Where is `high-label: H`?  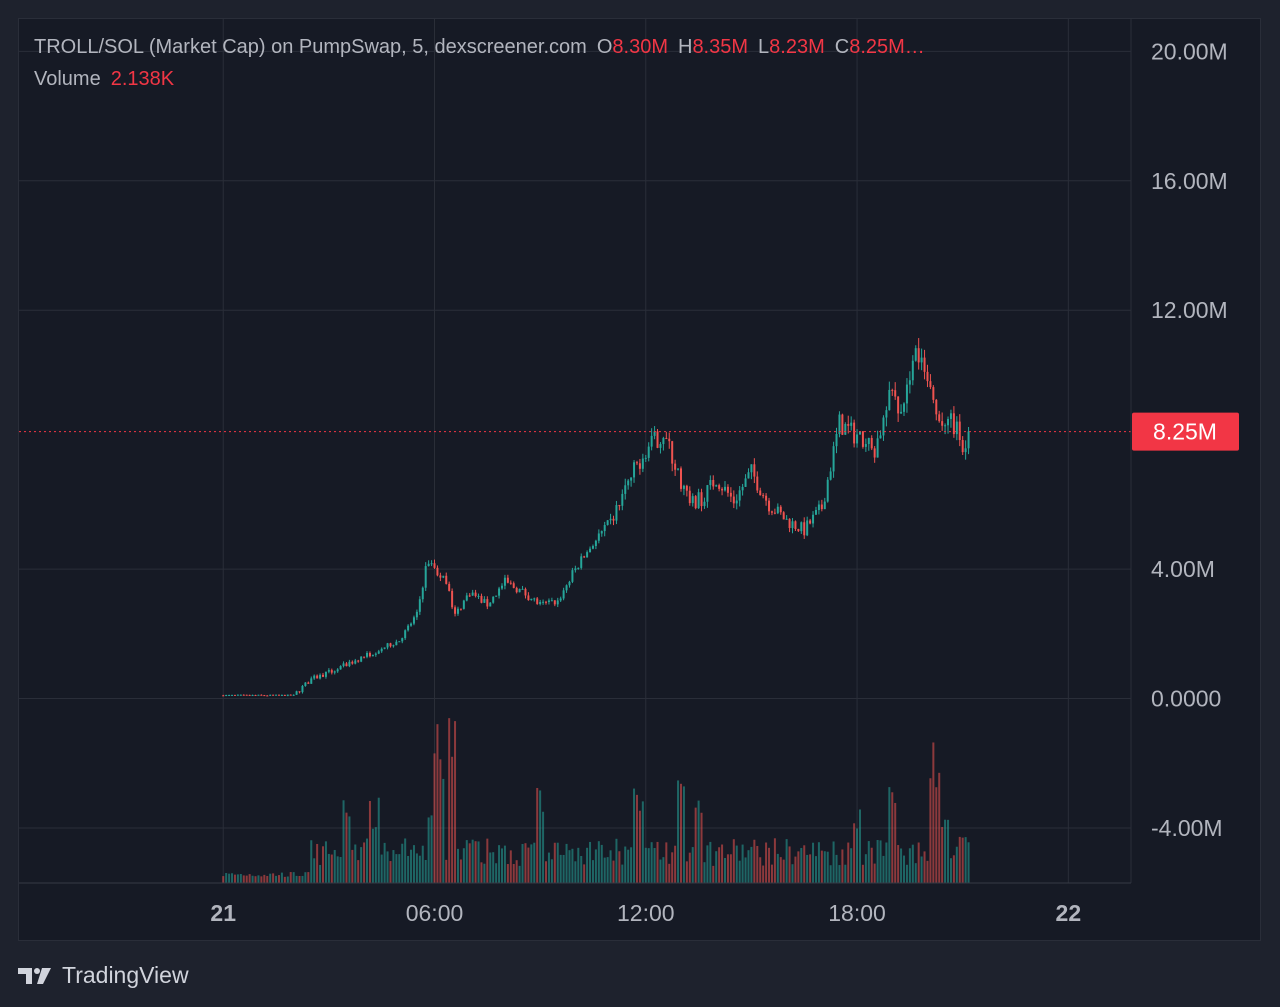 high-label: H is located at coordinates (685, 47).